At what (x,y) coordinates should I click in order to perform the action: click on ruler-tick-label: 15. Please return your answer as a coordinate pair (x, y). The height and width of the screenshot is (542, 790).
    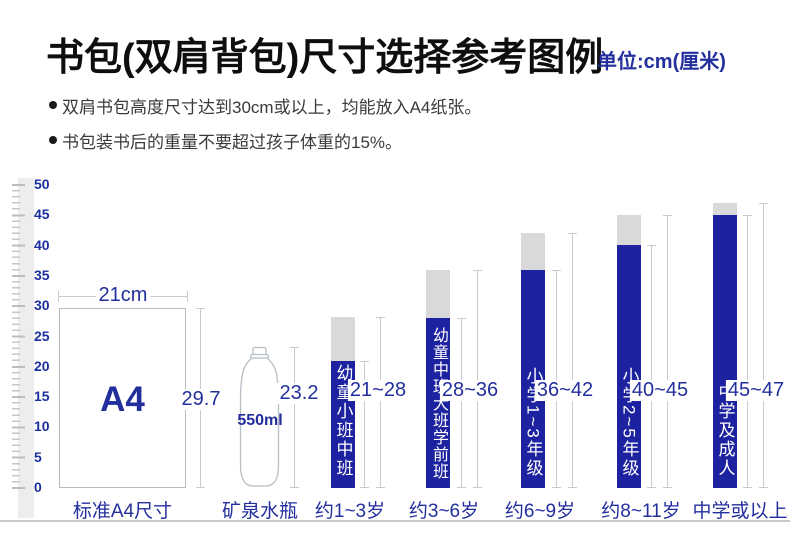
    Looking at the image, I should click on (42, 396).